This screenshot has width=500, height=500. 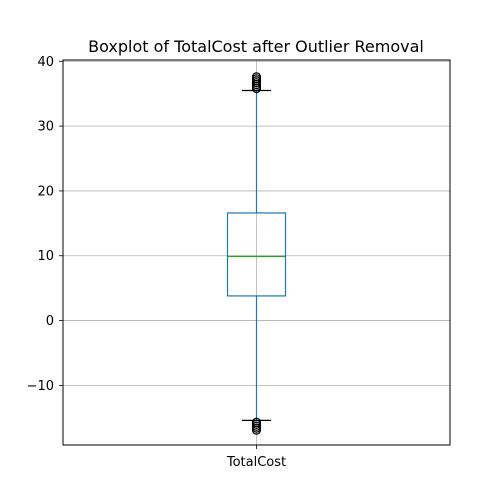 I want to click on y-tick-label: 30, so click(x=45, y=127).